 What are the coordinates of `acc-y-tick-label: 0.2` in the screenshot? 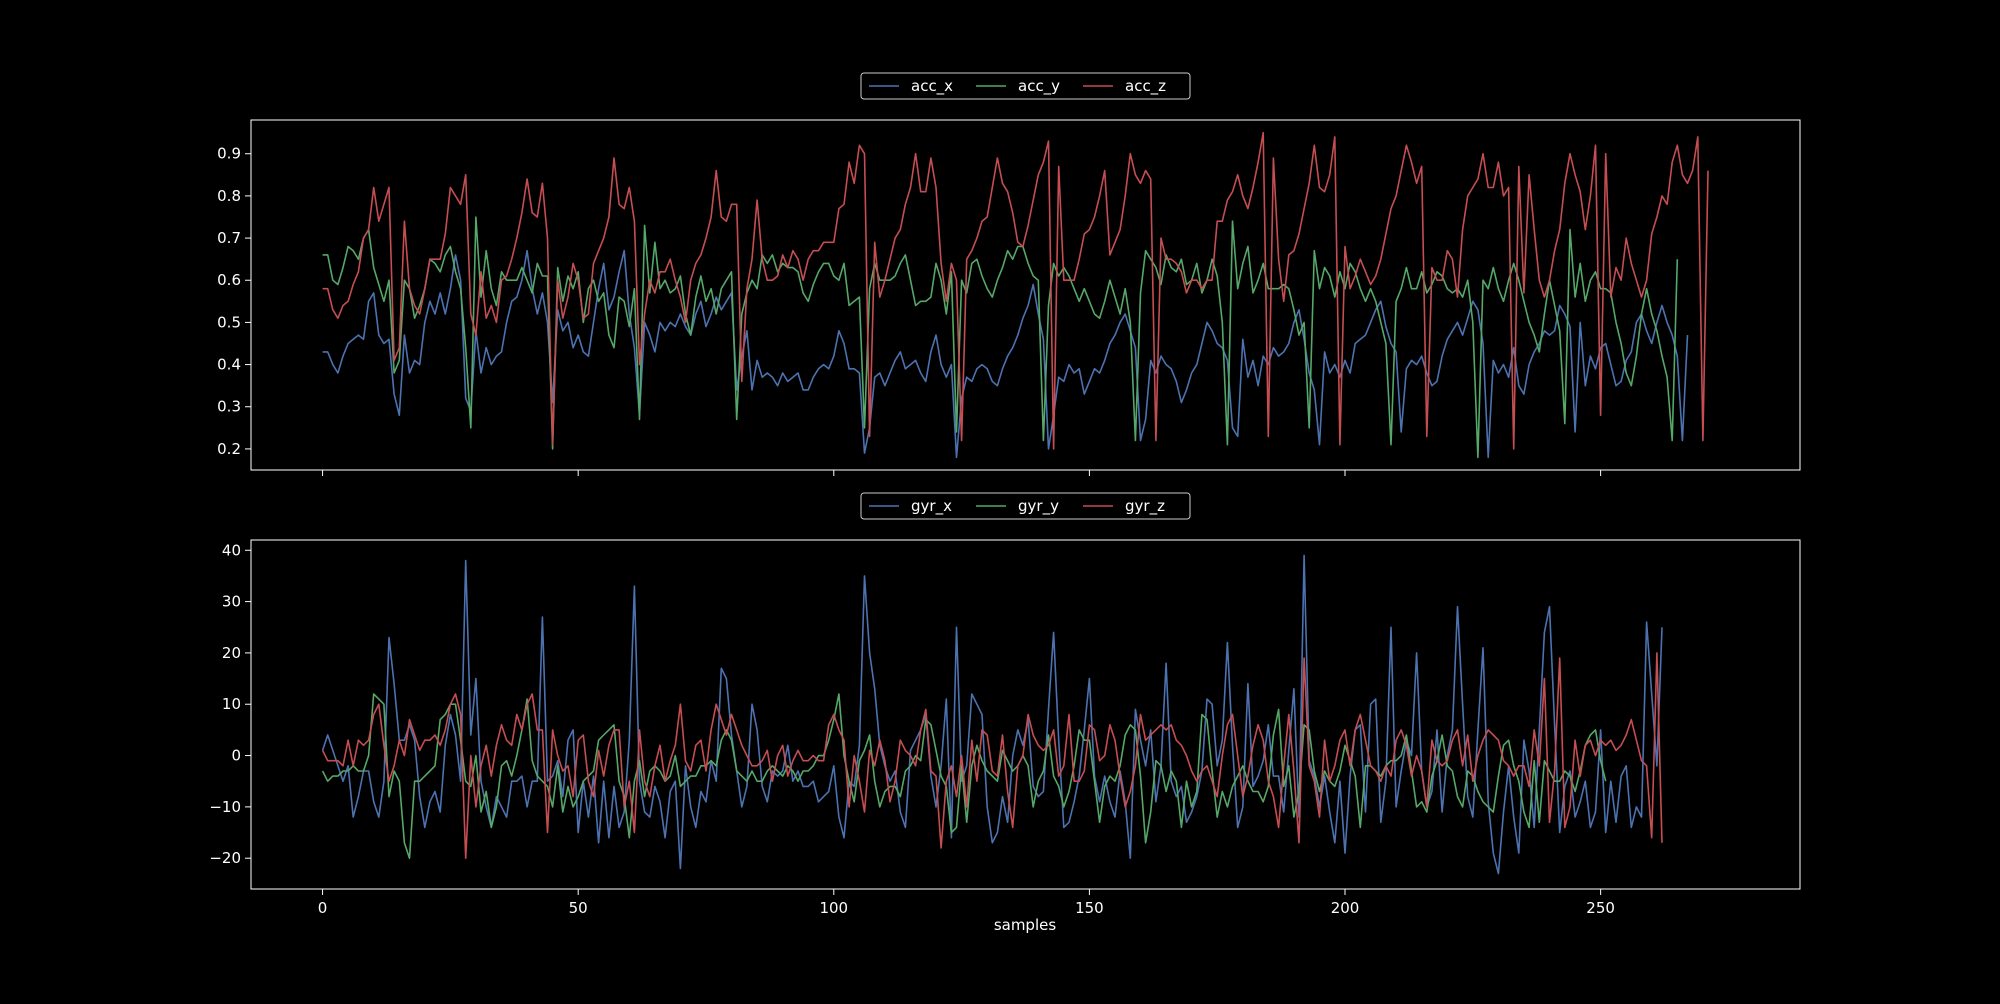 It's located at (229, 449).